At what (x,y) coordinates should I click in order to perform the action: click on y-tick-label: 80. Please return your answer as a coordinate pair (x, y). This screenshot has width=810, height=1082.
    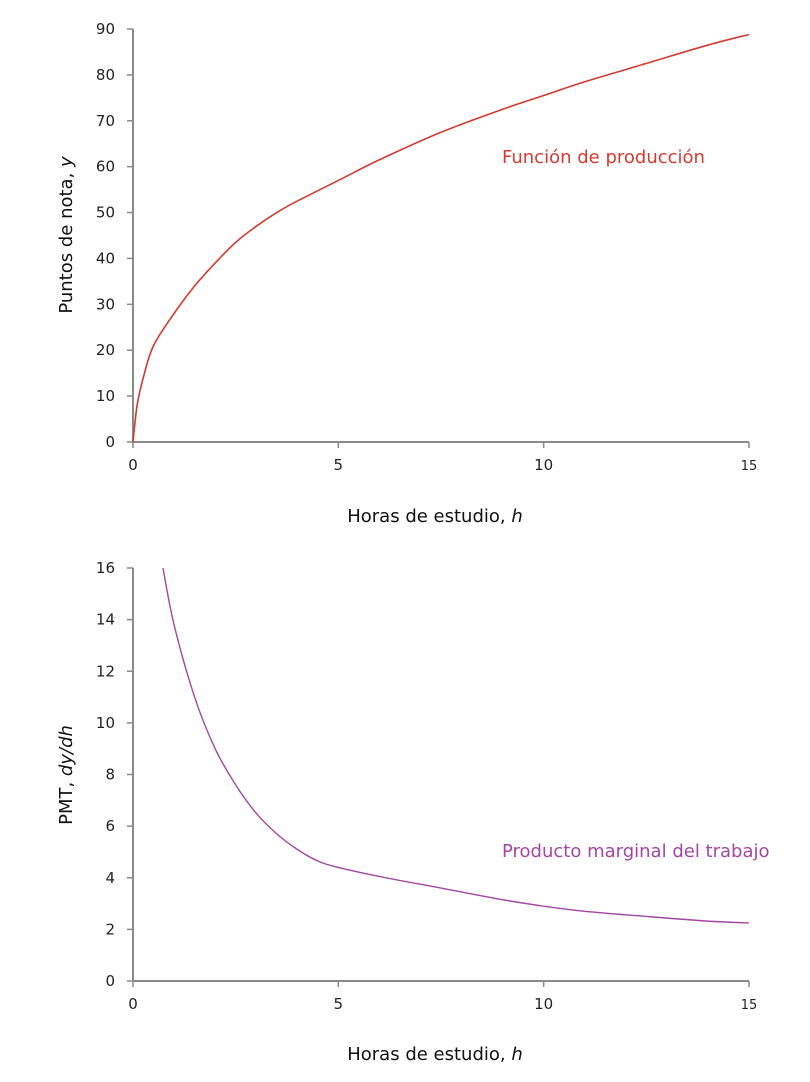
    Looking at the image, I should click on (105, 75).